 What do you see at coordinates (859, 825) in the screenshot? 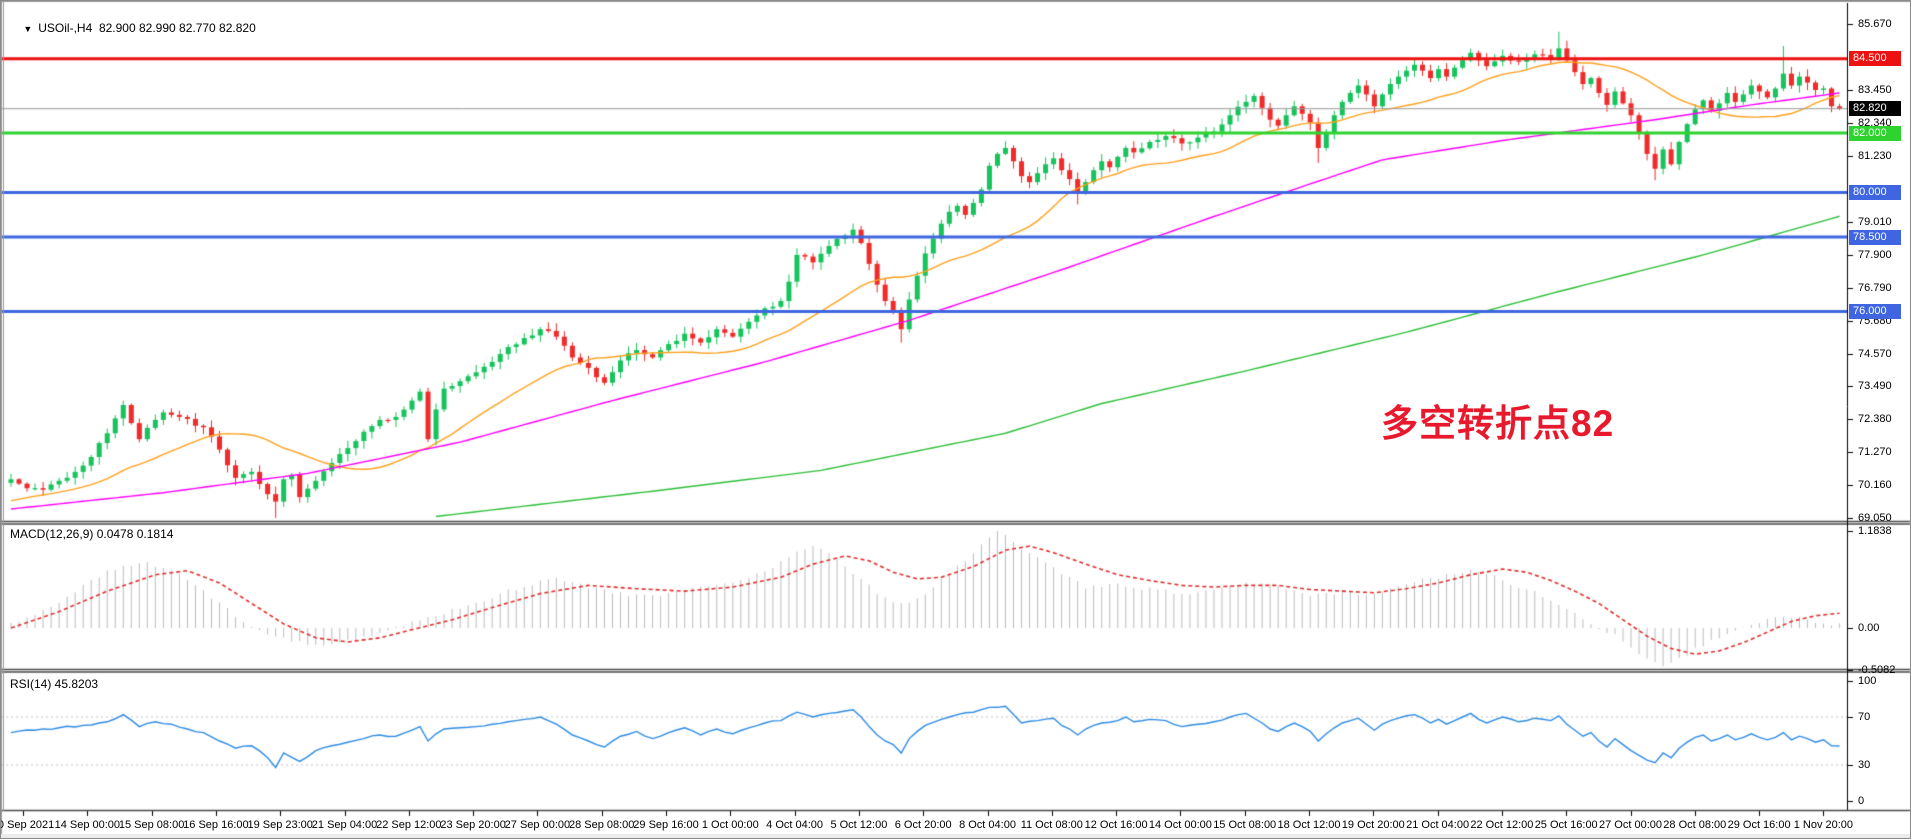
I see `time-axis-label: 5 Oct 12:00` at bounding box center [859, 825].